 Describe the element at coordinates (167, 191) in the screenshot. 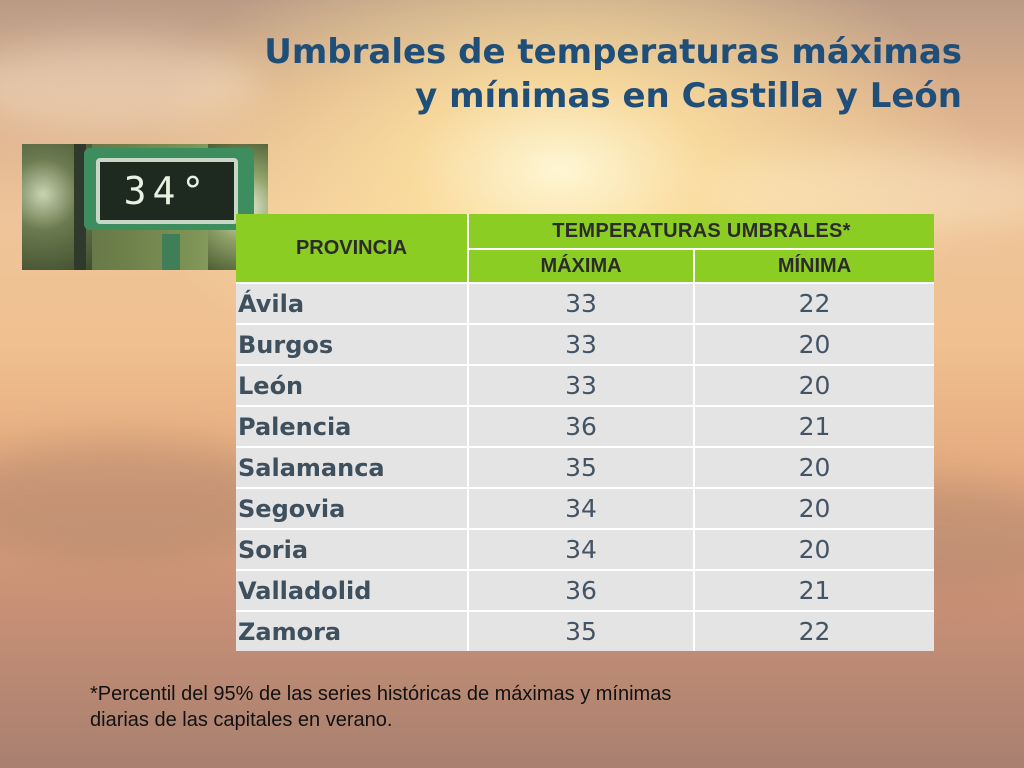

I see `temperature-display-screen: 34°` at that location.